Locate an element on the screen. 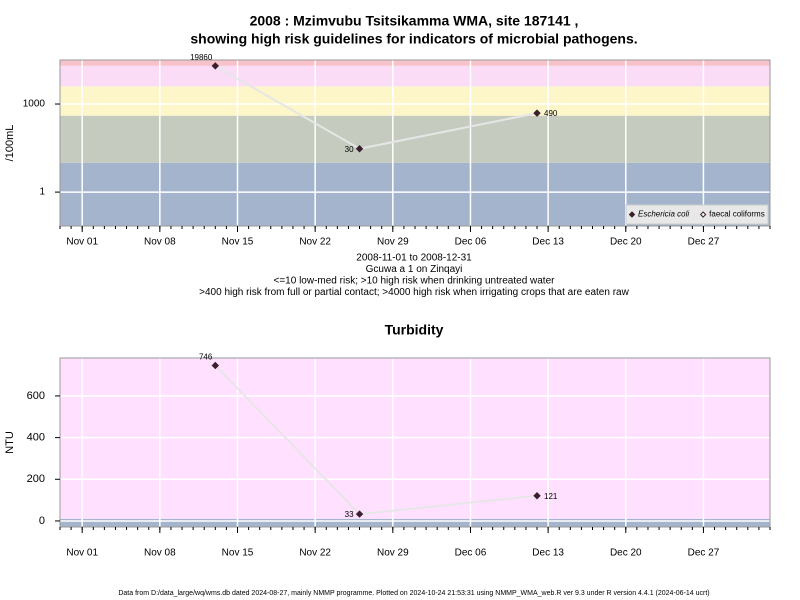 Image resolution: width=800 pixels, height=600 pixels. data-label: 19860 is located at coordinates (201, 57).